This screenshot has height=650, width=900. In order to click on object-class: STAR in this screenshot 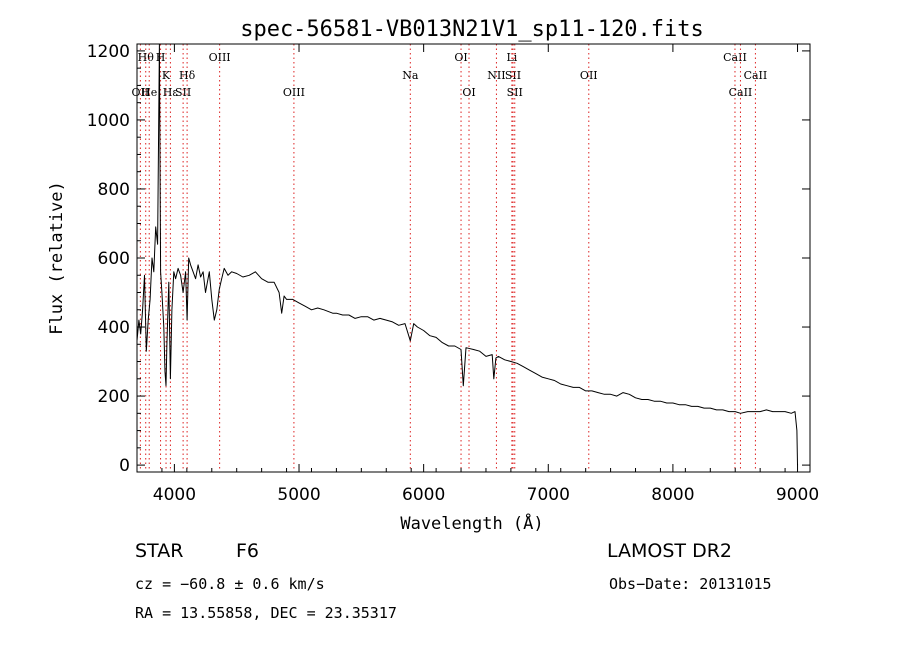, I will do `click(159, 551)`.